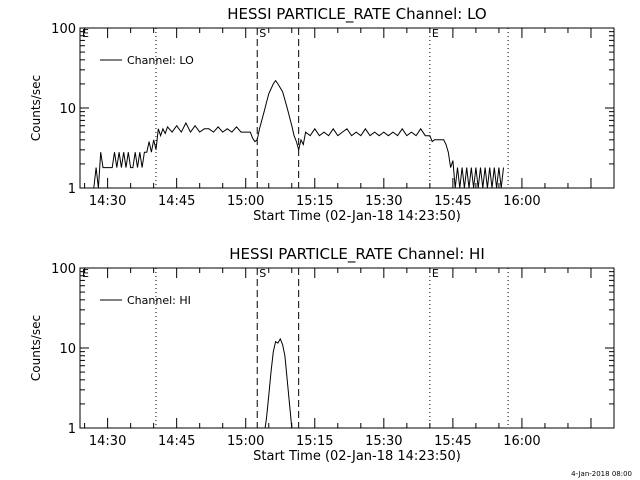  Describe the element at coordinates (356, 14) in the screenshot. I see `chart-title: HESSI PARTICLE_RATE Channel: LO` at that location.